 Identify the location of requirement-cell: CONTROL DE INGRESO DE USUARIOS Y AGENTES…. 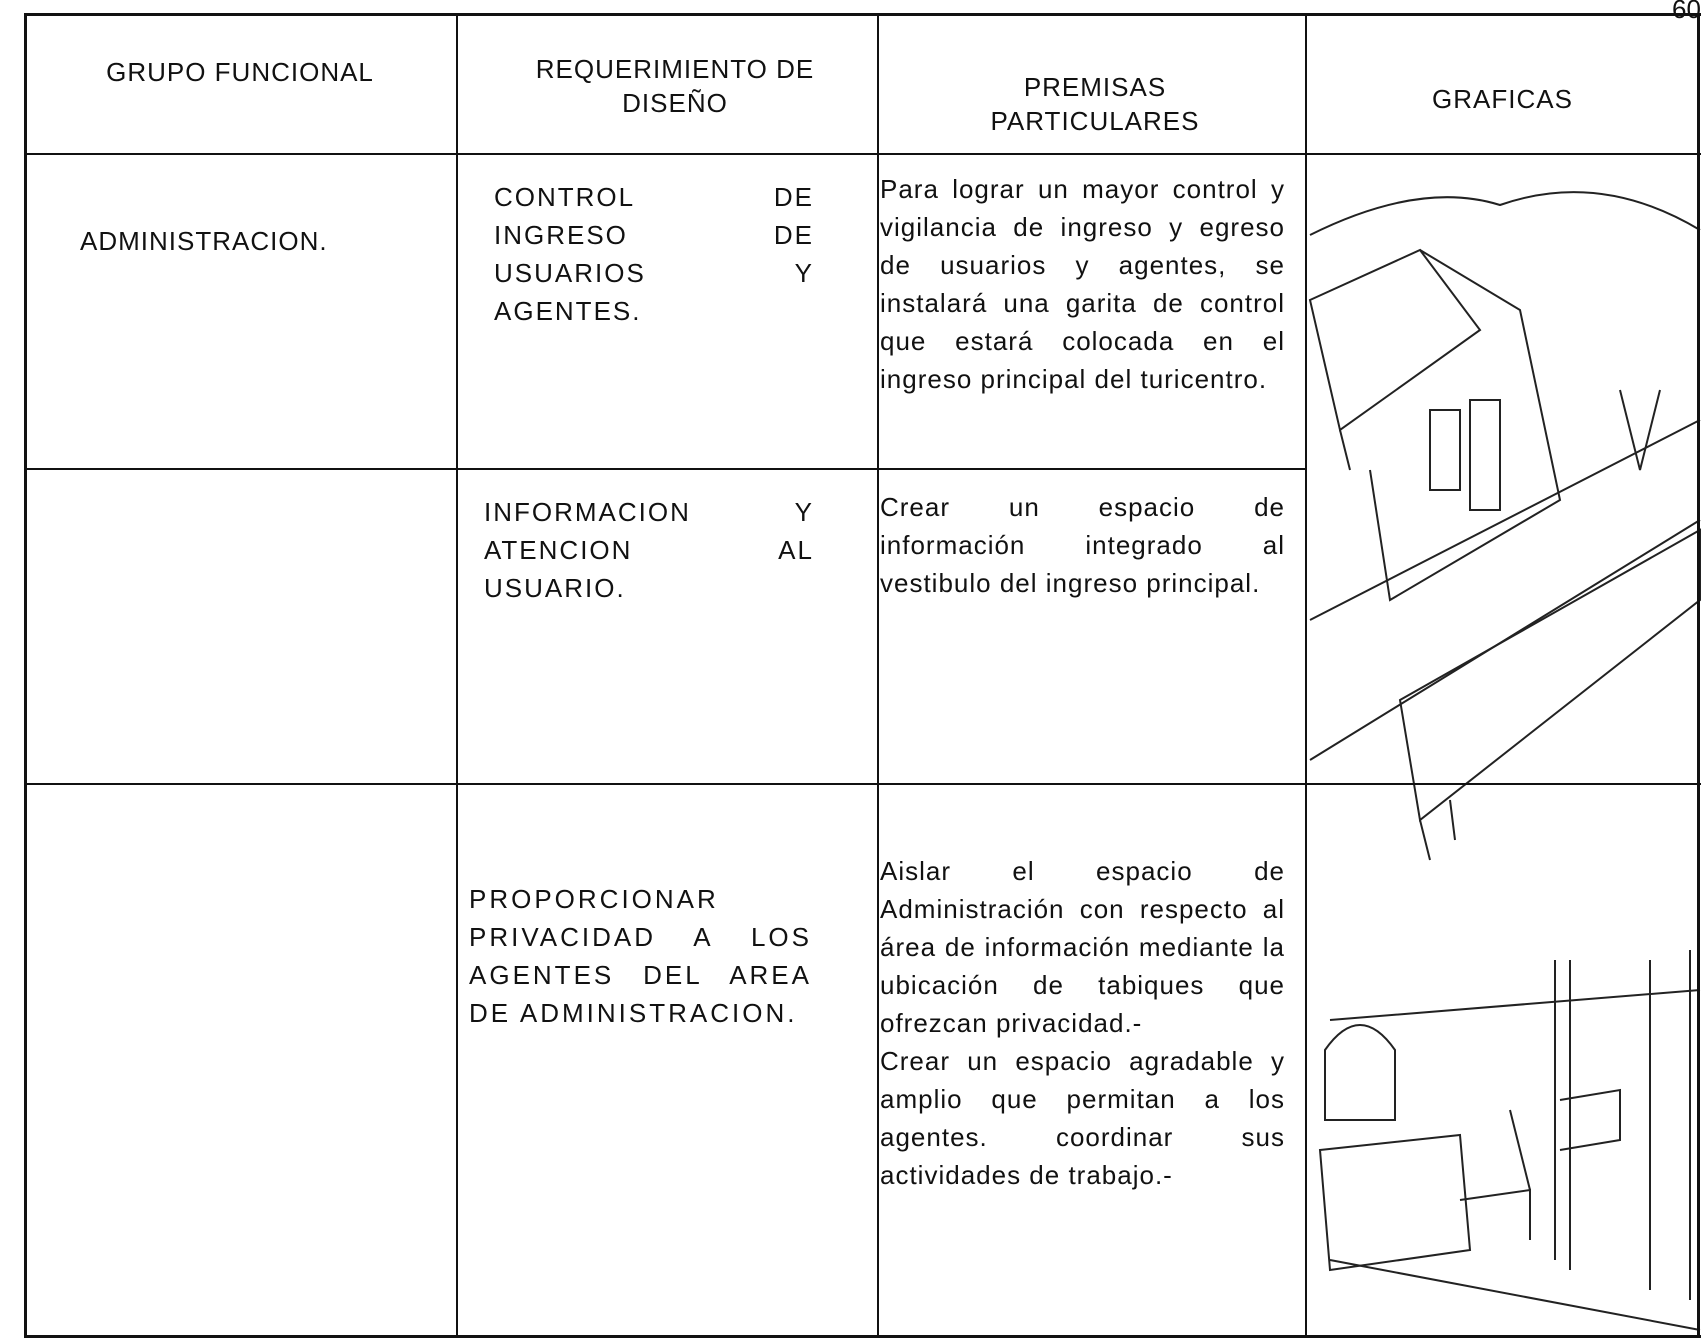
(654, 254).